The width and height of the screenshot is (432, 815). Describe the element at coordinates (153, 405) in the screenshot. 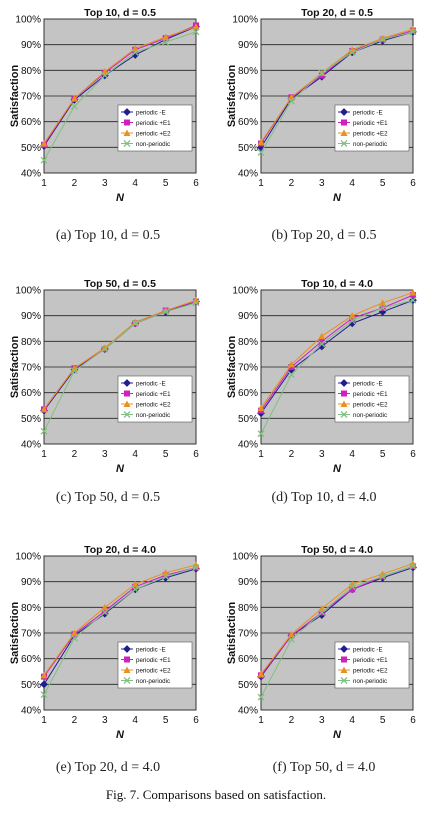

I see `legend-label: periodic +E2` at that location.